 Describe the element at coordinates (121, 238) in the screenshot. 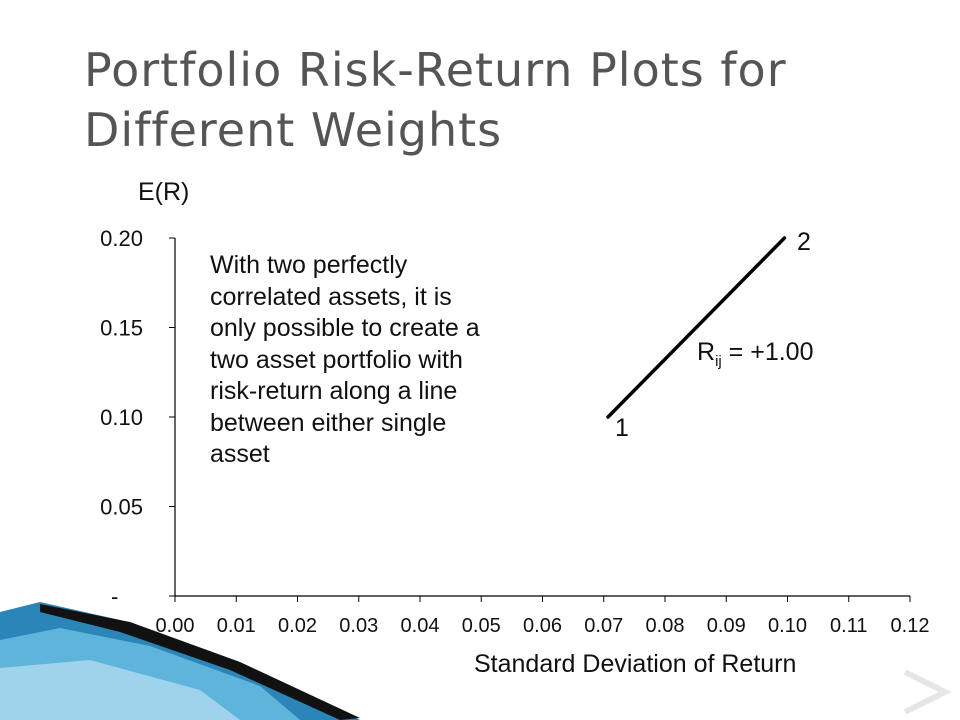

I see `y-tick-label: 0.20` at that location.